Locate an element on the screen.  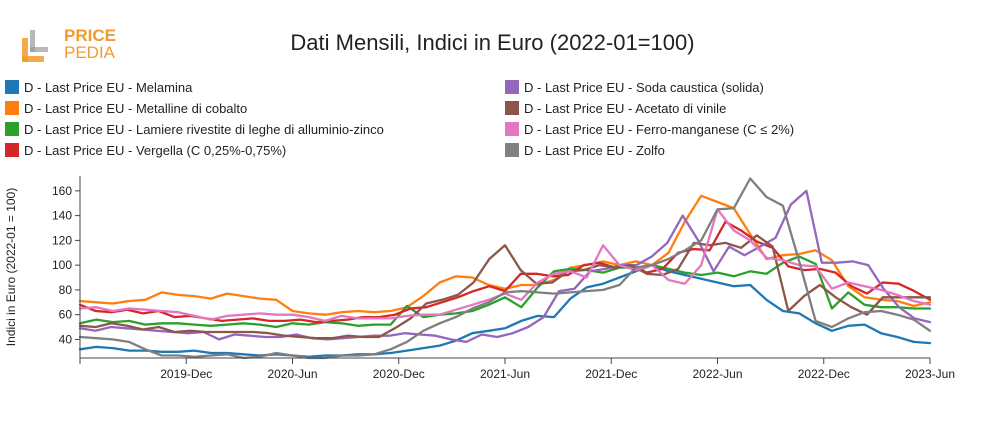
logo-text-price: PRICE is located at coordinates (90, 35).